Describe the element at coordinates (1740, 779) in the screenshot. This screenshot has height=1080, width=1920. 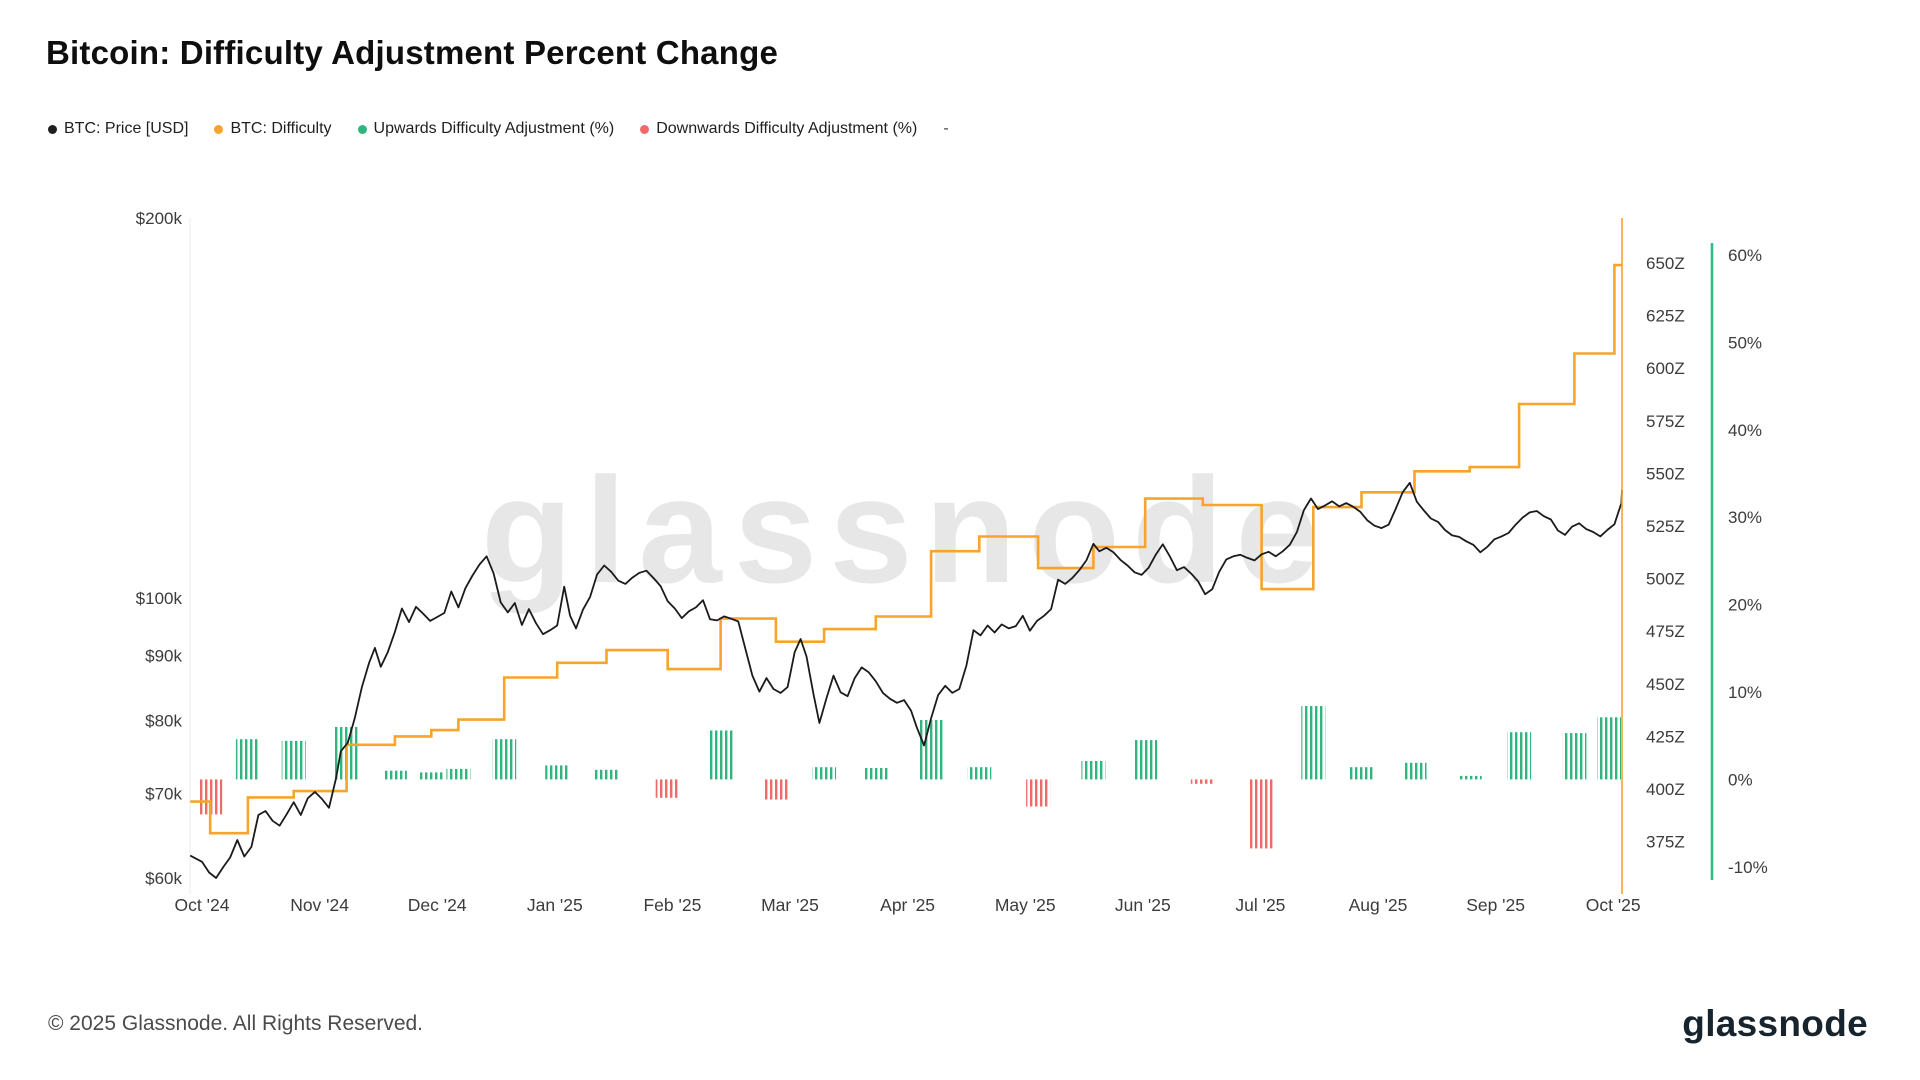
I see `adjustment-tick-label: 0%` at that location.